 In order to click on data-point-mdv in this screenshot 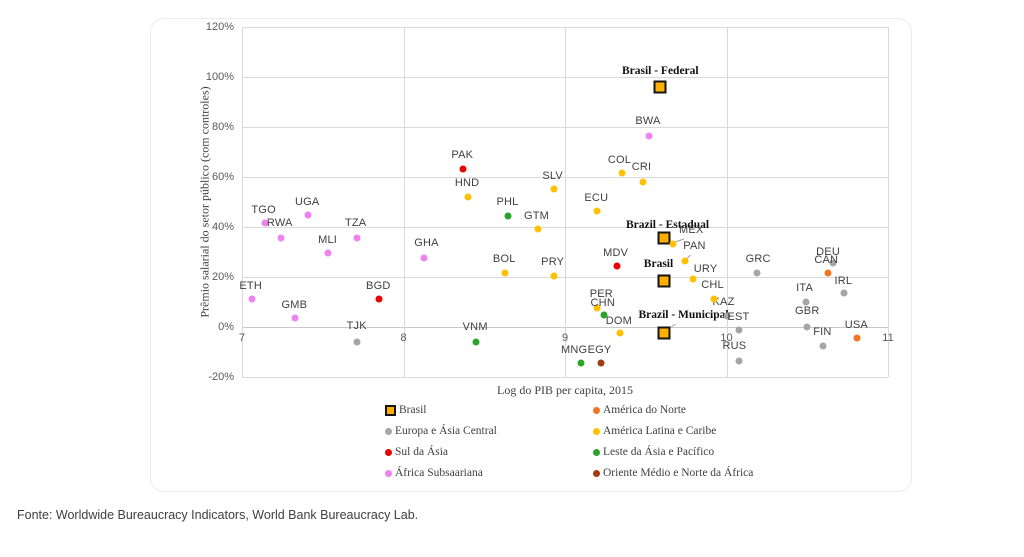, I will do `click(617, 266)`.